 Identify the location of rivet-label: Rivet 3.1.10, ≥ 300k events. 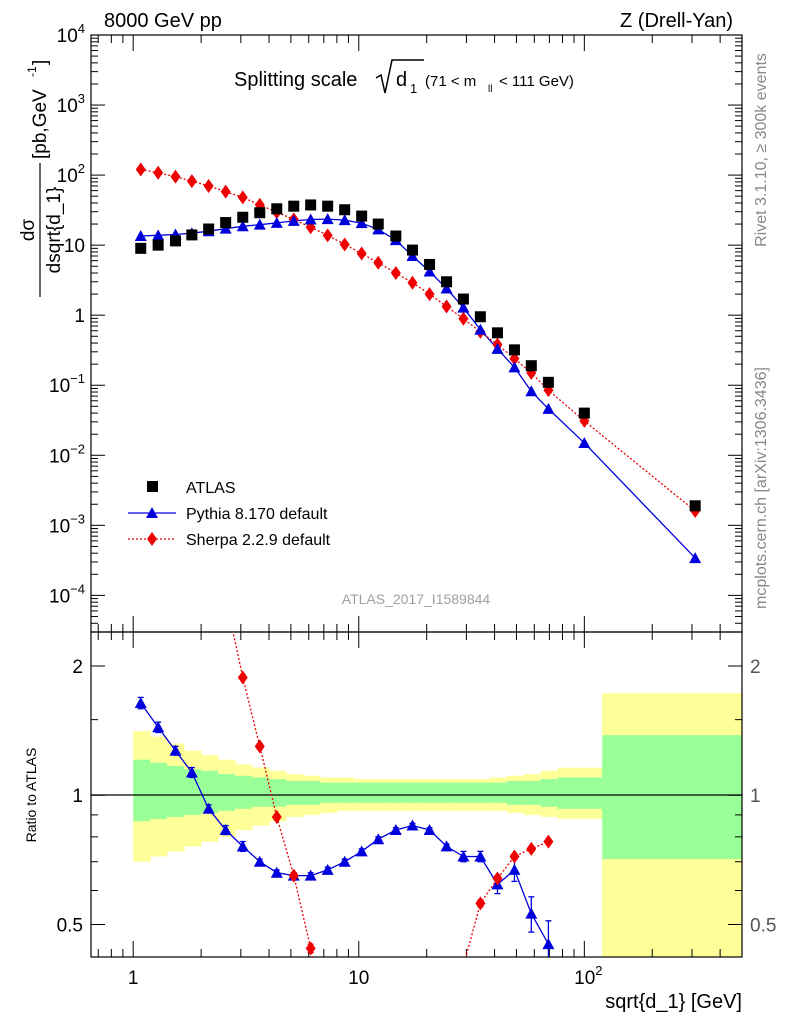
(761, 150).